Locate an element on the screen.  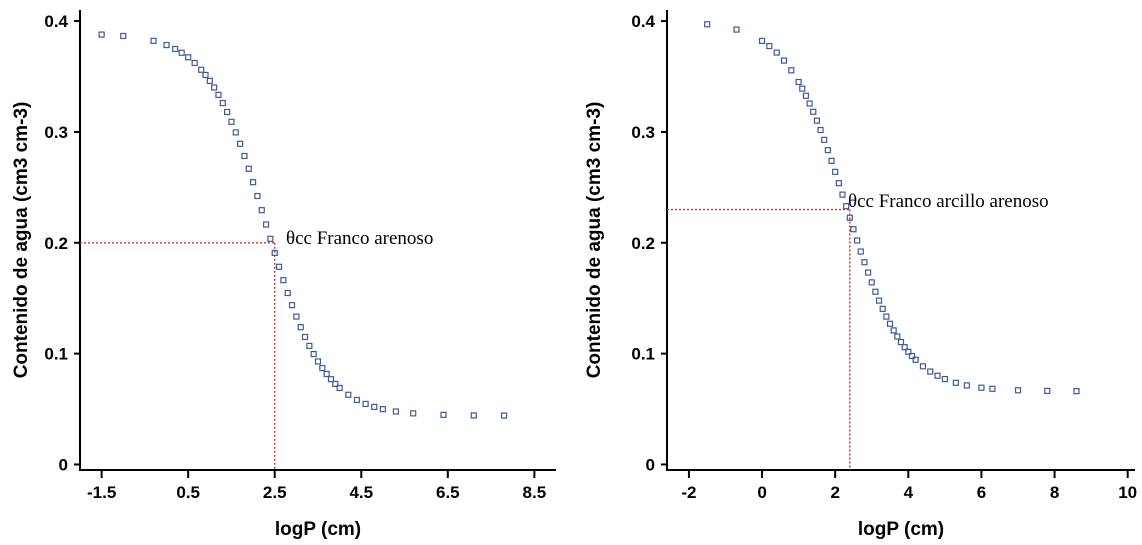
y-axis-title: Contenido de agua (cm3 cm-3) is located at coordinates (21, 240).